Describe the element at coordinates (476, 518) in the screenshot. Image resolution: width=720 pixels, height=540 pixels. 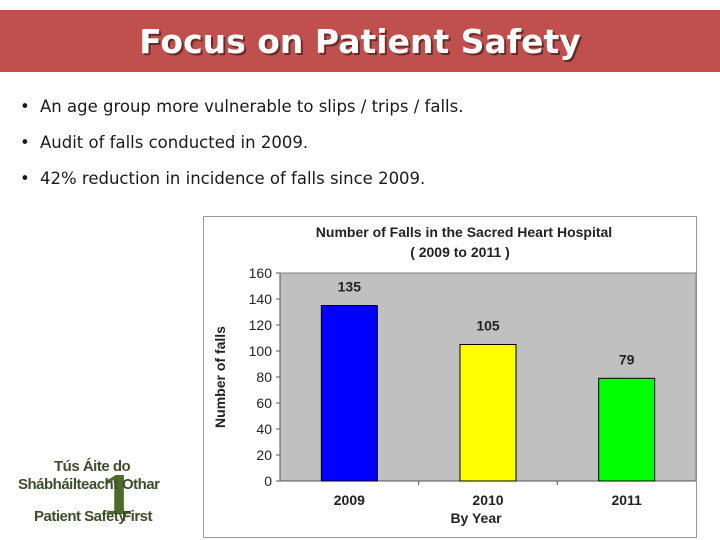
I see `x-axis-label: By Year` at that location.